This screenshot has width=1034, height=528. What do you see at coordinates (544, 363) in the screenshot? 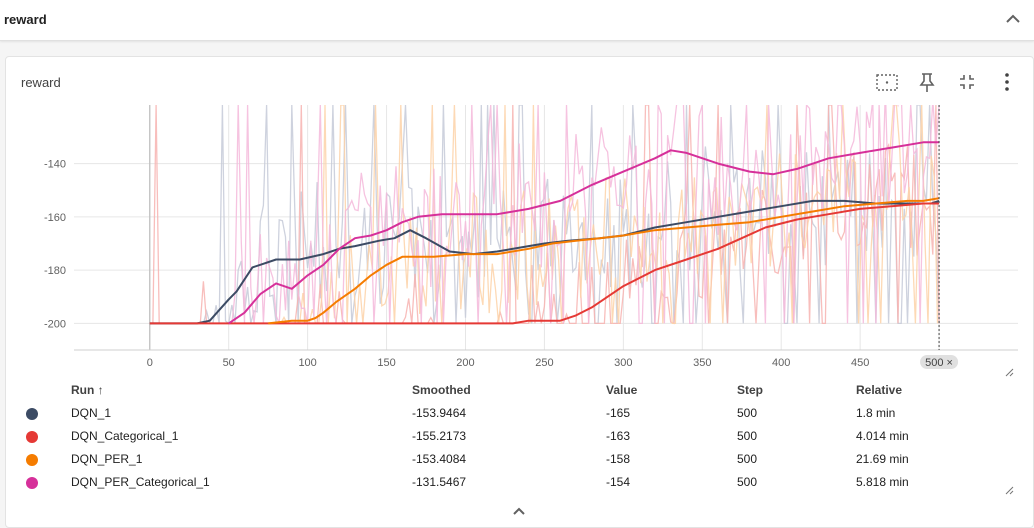
I see `x-tick-label: 250` at bounding box center [544, 363].